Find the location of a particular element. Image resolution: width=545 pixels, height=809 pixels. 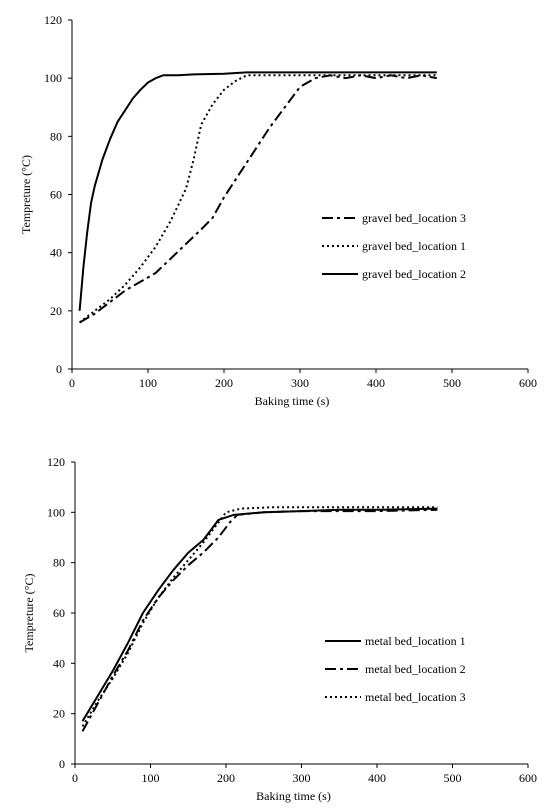

legend-label: gravel bed_location 2 is located at coordinates (414, 274).